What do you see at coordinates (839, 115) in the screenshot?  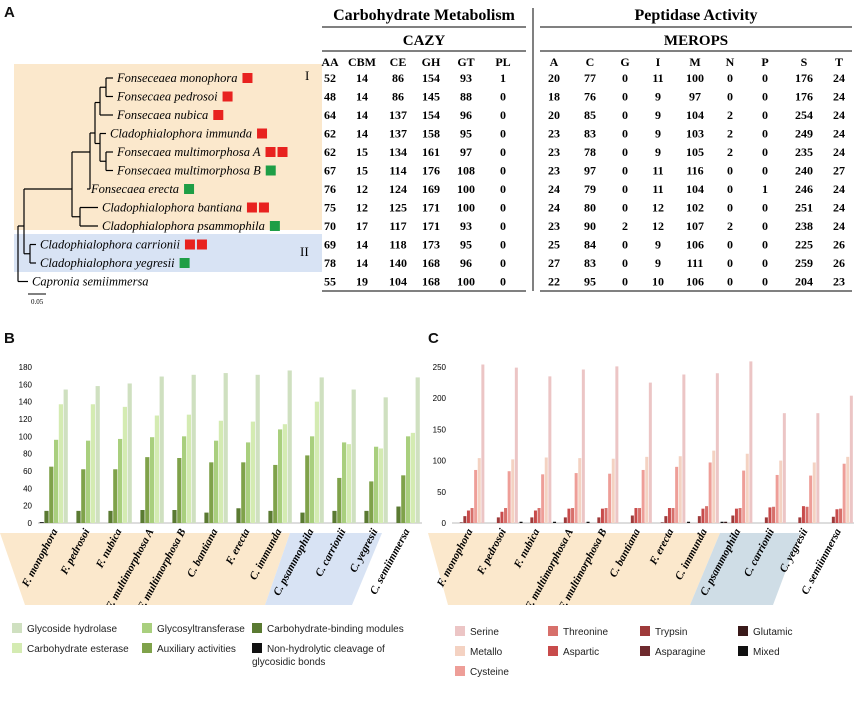 I see `merops-cell: 24` at bounding box center [839, 115].